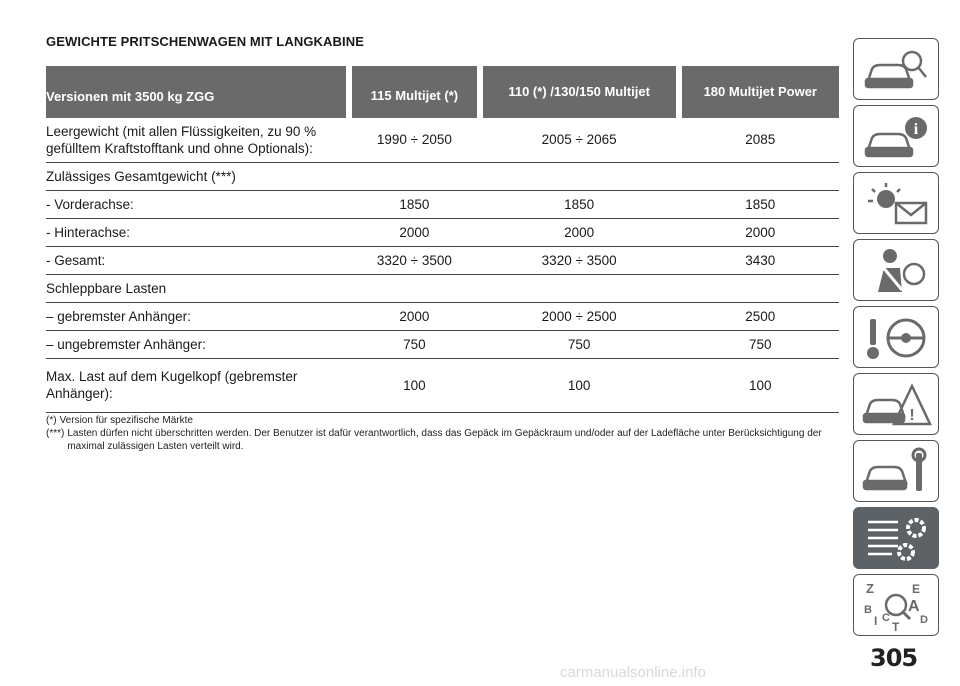  I want to click on alphabetical-index-icon: Z E B A C D T I, so click(896, 606).